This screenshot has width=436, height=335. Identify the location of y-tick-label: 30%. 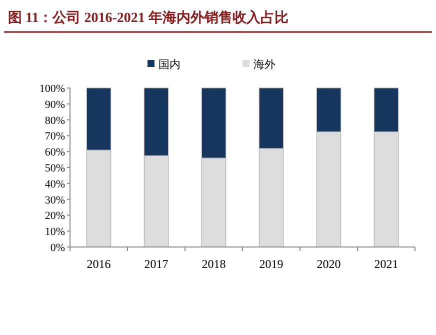
(54, 200).